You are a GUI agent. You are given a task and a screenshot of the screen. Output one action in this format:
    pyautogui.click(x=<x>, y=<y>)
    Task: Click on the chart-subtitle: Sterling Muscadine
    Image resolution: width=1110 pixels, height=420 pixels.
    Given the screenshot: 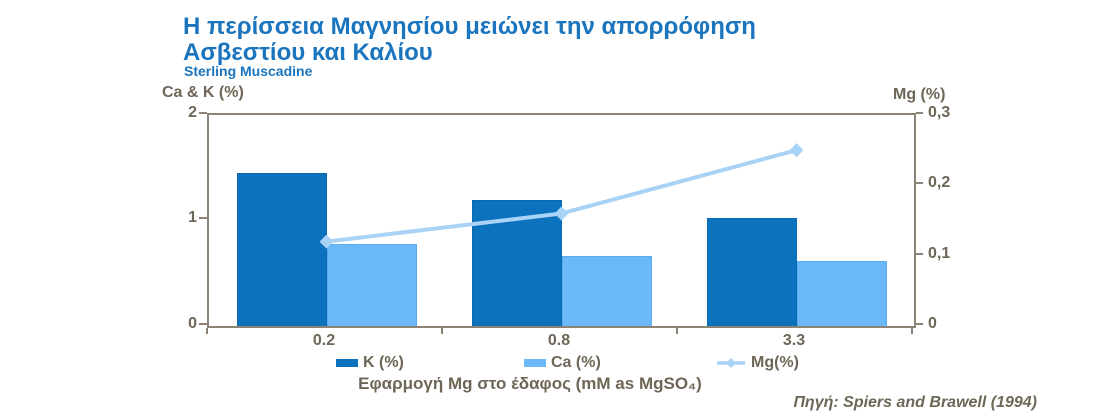 What is the action you would take?
    pyautogui.click(x=248, y=71)
    